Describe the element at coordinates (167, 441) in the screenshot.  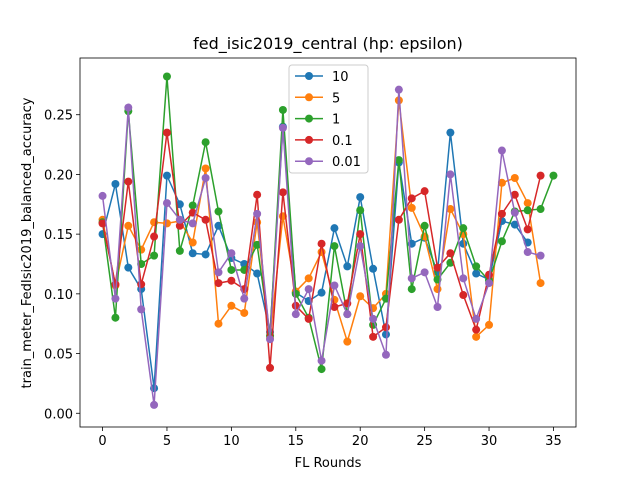
I see `x-tick-label: 5` at that location.